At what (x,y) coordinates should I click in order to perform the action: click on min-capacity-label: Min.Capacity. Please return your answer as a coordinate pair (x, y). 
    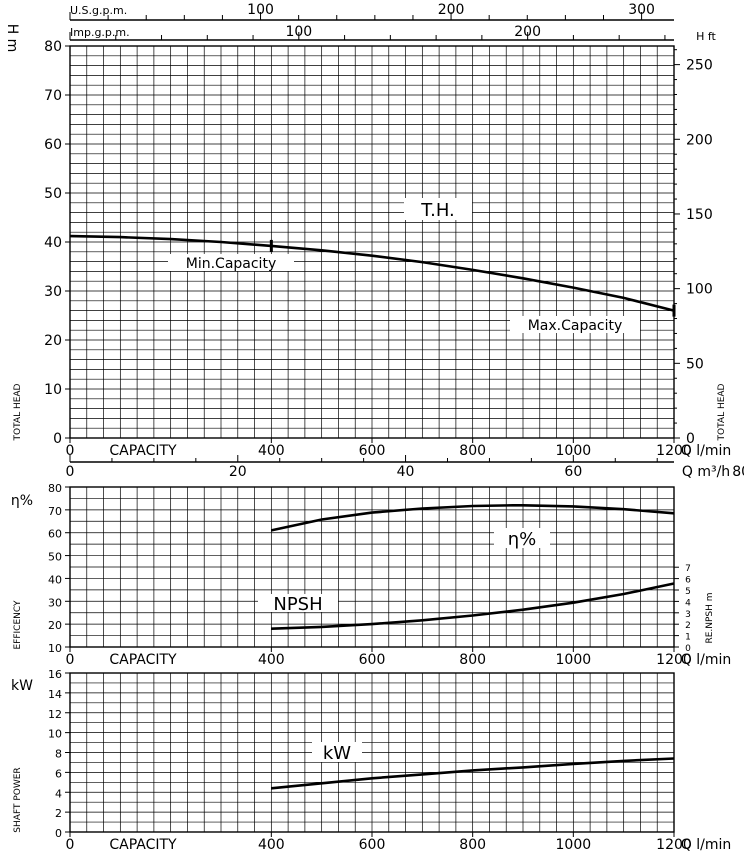
    Looking at the image, I should click on (231, 264).